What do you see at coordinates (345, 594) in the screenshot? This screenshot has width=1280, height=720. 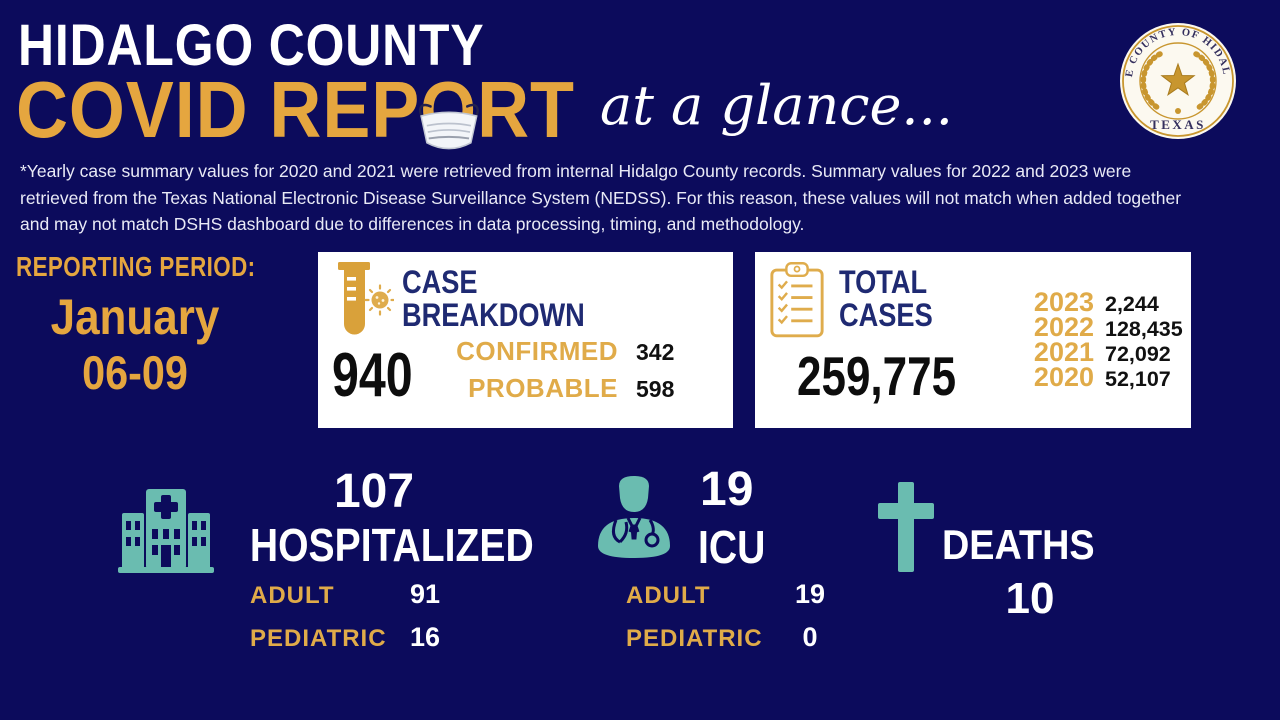 I see `hospitalized-adult-row: ADULT 91` at bounding box center [345, 594].